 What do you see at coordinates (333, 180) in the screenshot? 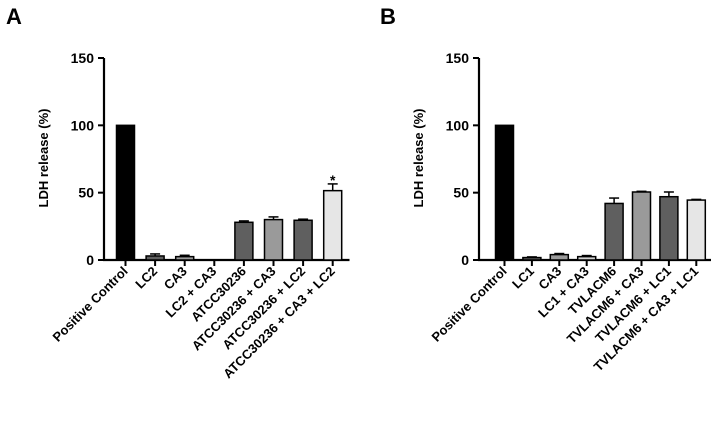
I see `significance-marker: *` at bounding box center [333, 180].